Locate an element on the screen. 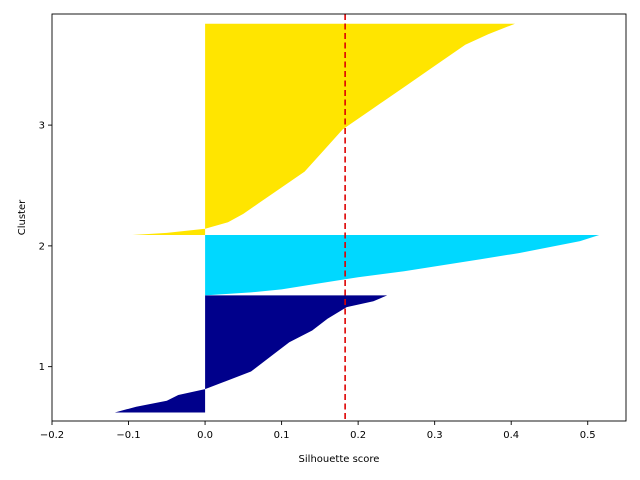 The height and width of the screenshot is (480, 640). x-tick-label: 0.5 is located at coordinates (588, 435).